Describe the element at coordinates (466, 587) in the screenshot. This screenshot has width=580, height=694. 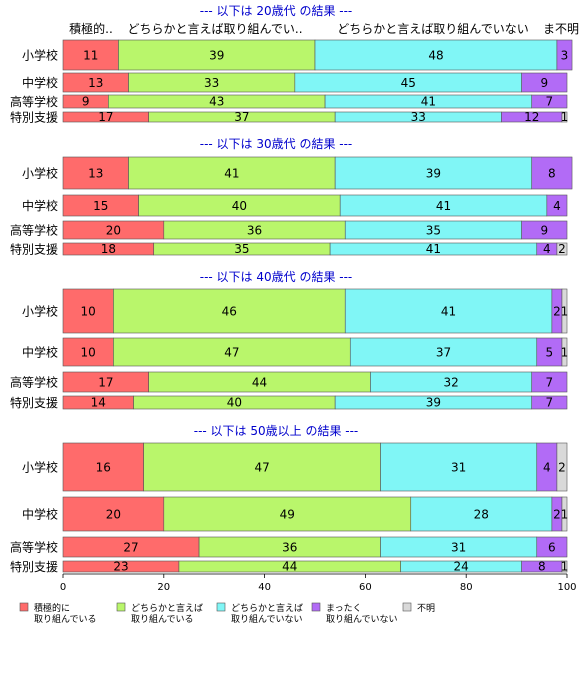
I see `x-tick-label: 80` at that location.